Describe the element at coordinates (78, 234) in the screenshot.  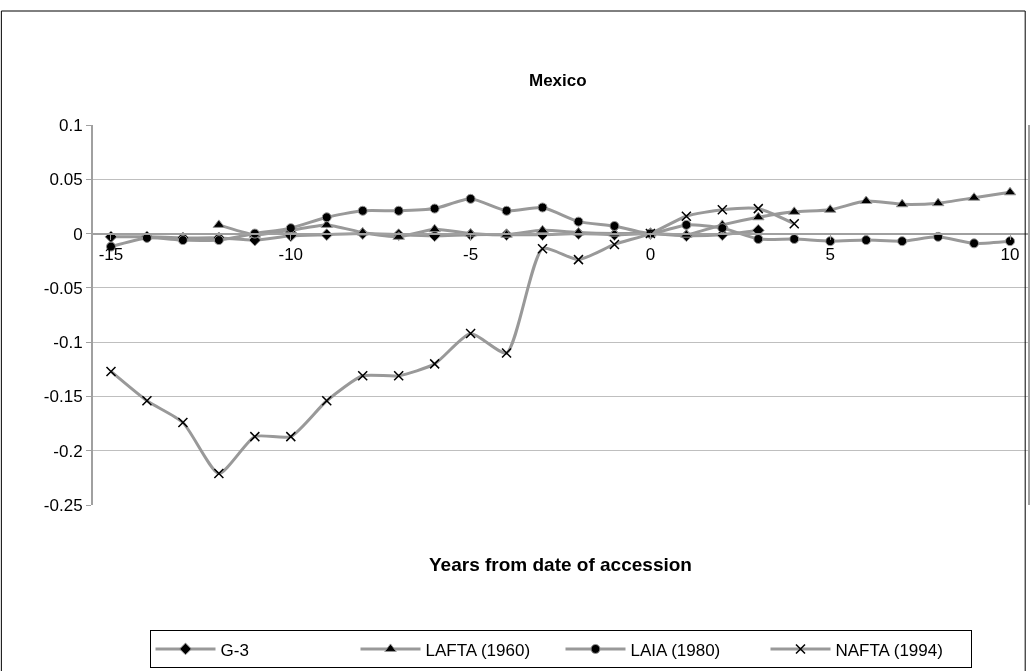
I see `y-tick-label: 0` at that location.